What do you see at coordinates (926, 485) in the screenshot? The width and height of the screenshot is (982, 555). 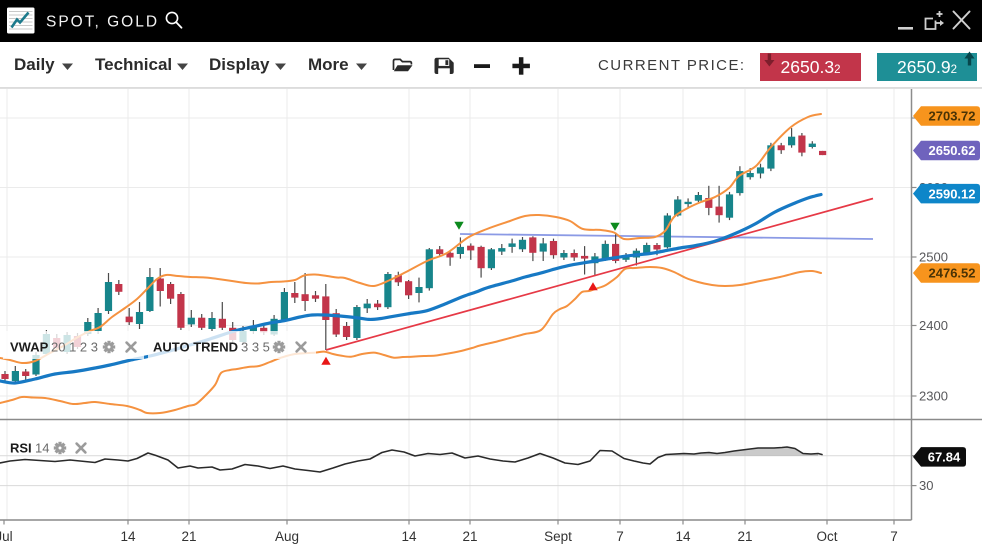 I see `svg-text: 30` at bounding box center [926, 485].